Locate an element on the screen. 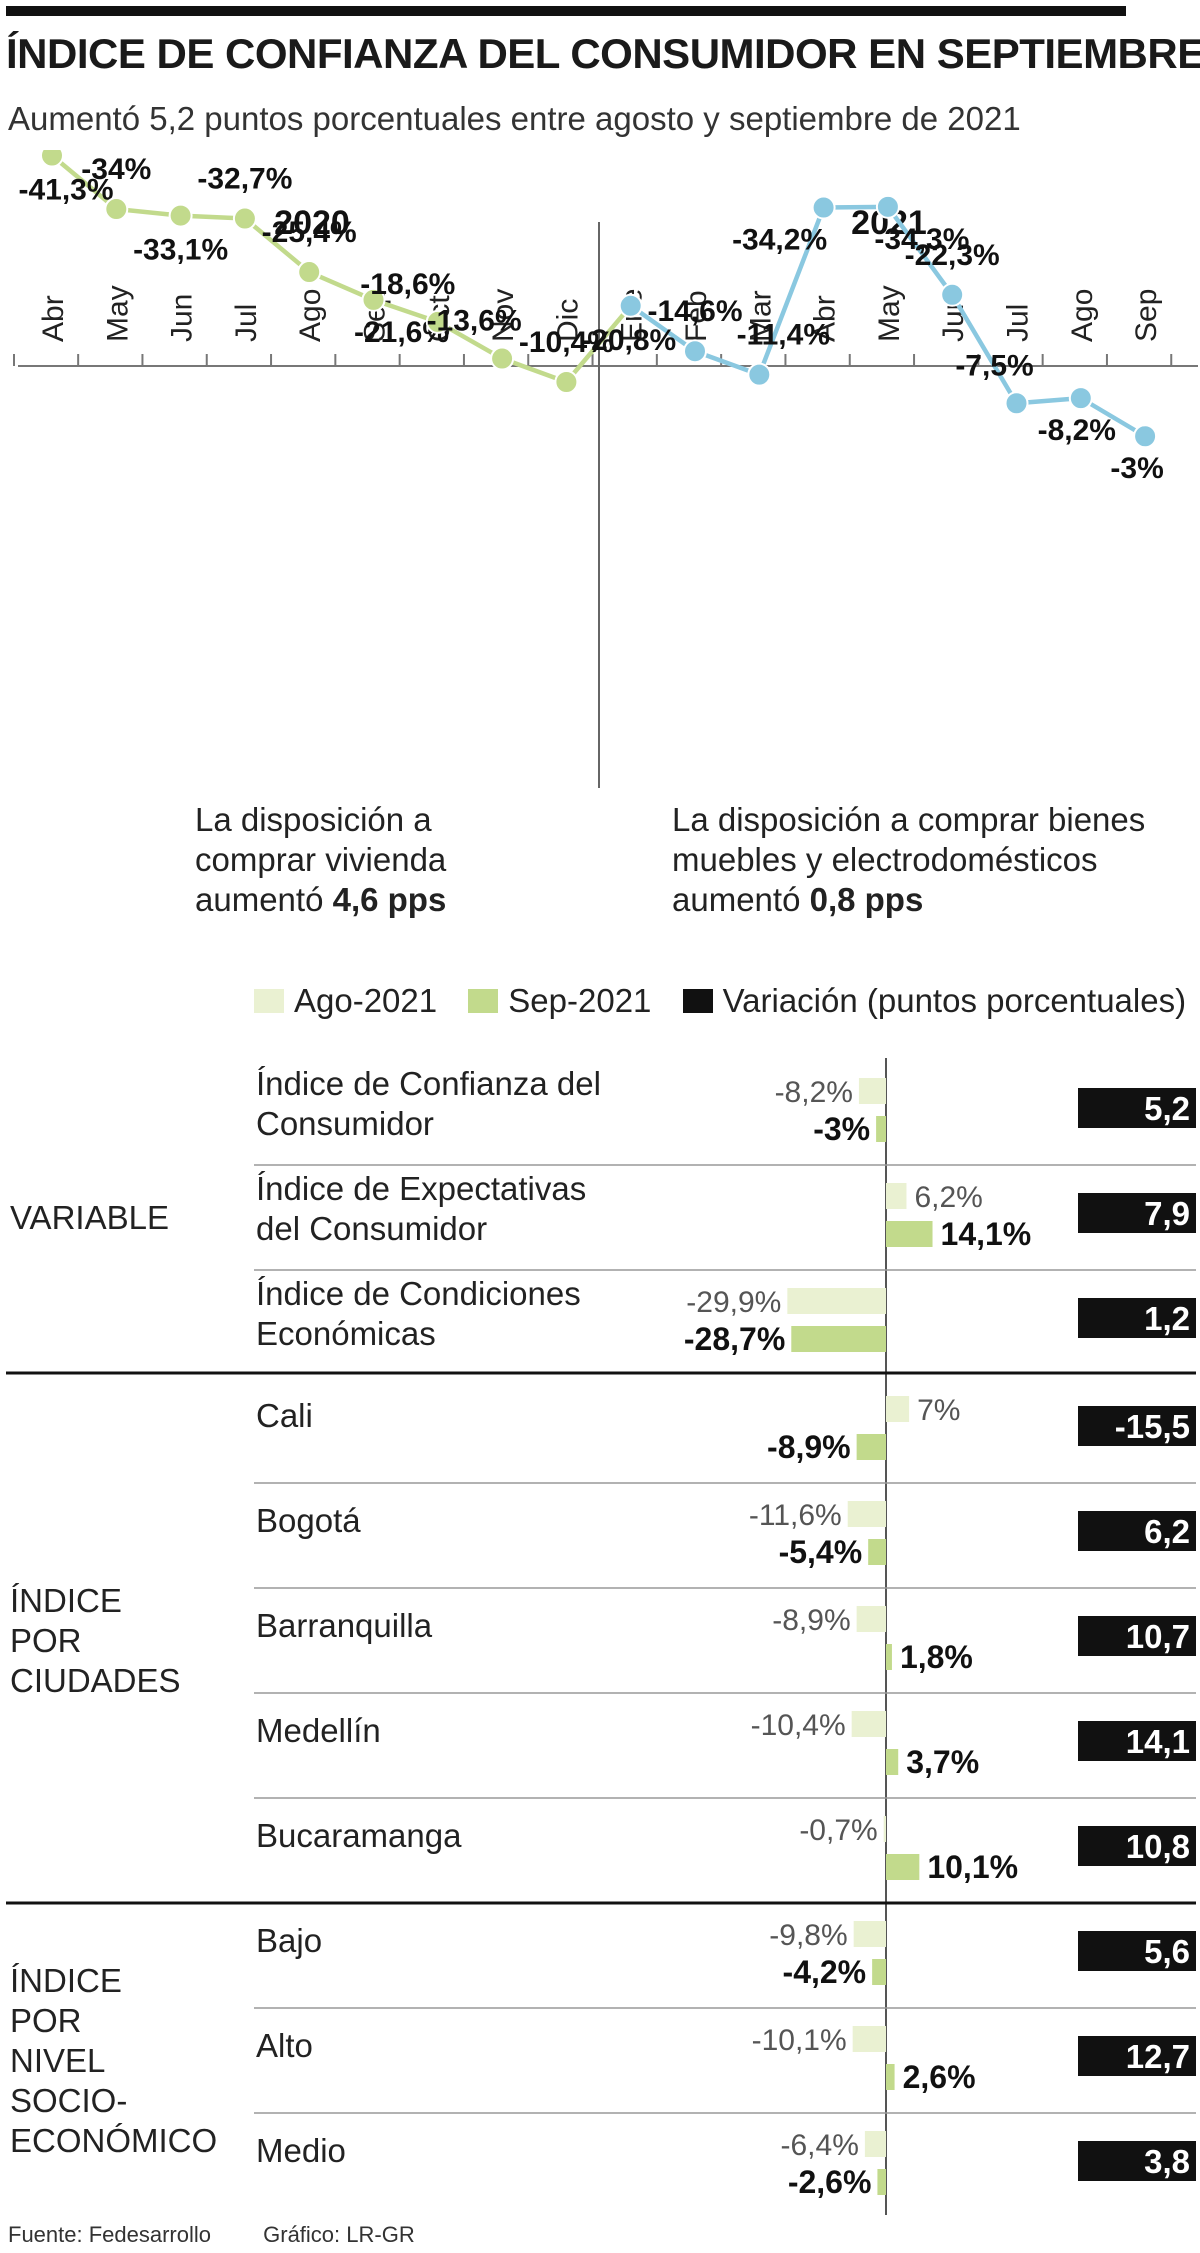 This screenshot has height=2253, width=1200. bar-ago-label: 7% is located at coordinates (938, 1410).